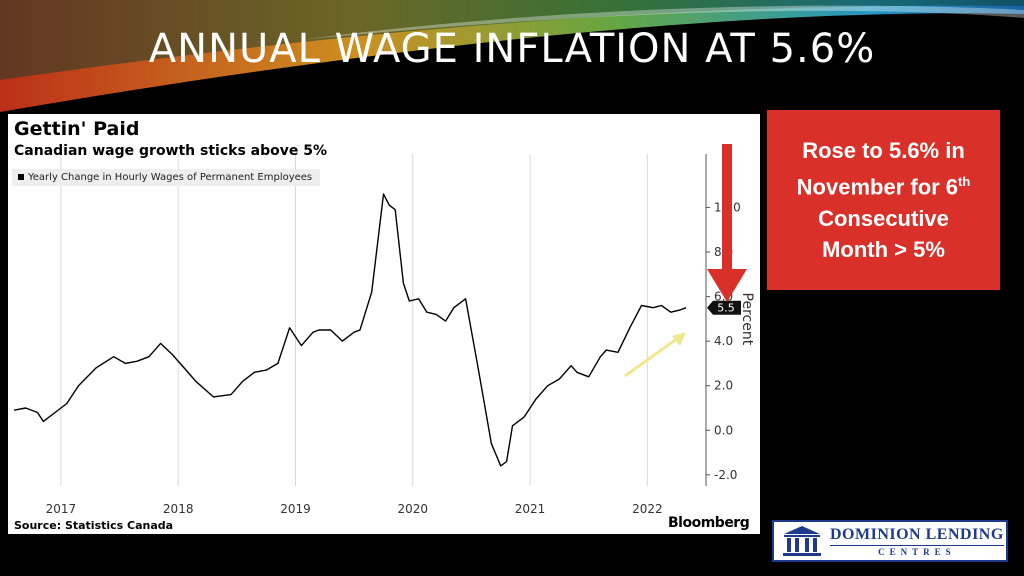  What do you see at coordinates (21, 177) in the screenshot?
I see `legend-swatch` at bounding box center [21, 177].